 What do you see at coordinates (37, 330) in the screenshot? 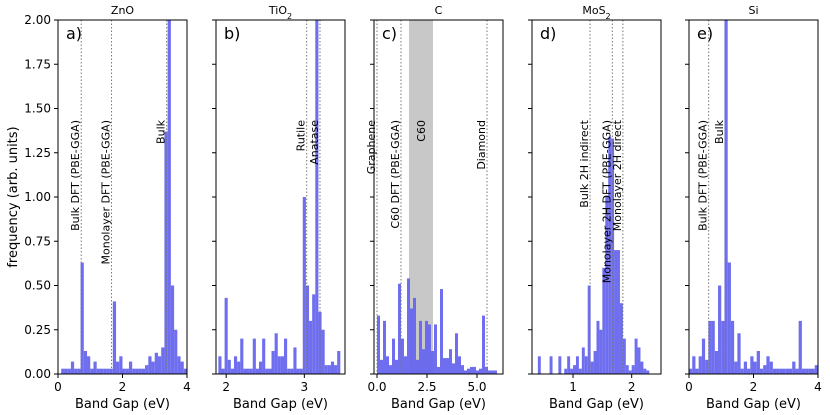
I see `y-tick-label: 0.25` at bounding box center [37, 330].